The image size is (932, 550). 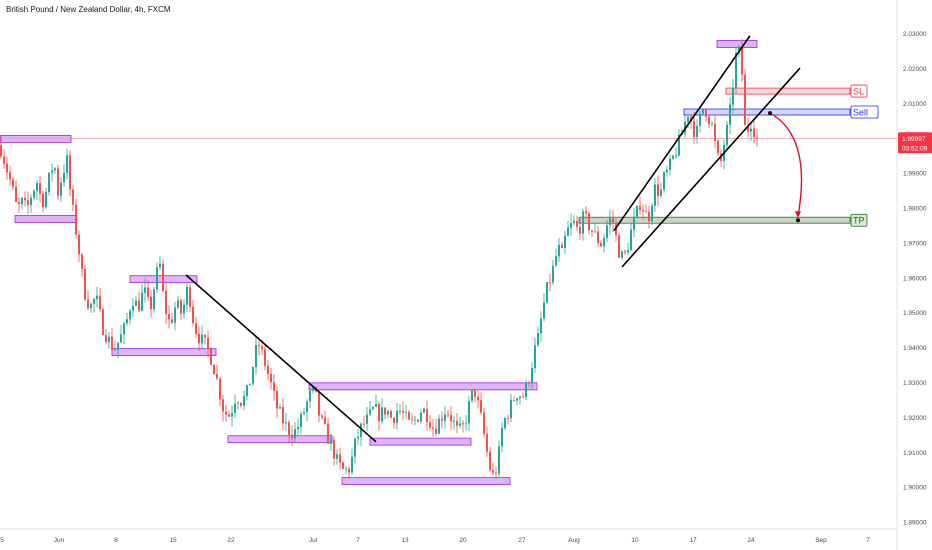 I want to click on sell-label: Sell, so click(x=864, y=112).